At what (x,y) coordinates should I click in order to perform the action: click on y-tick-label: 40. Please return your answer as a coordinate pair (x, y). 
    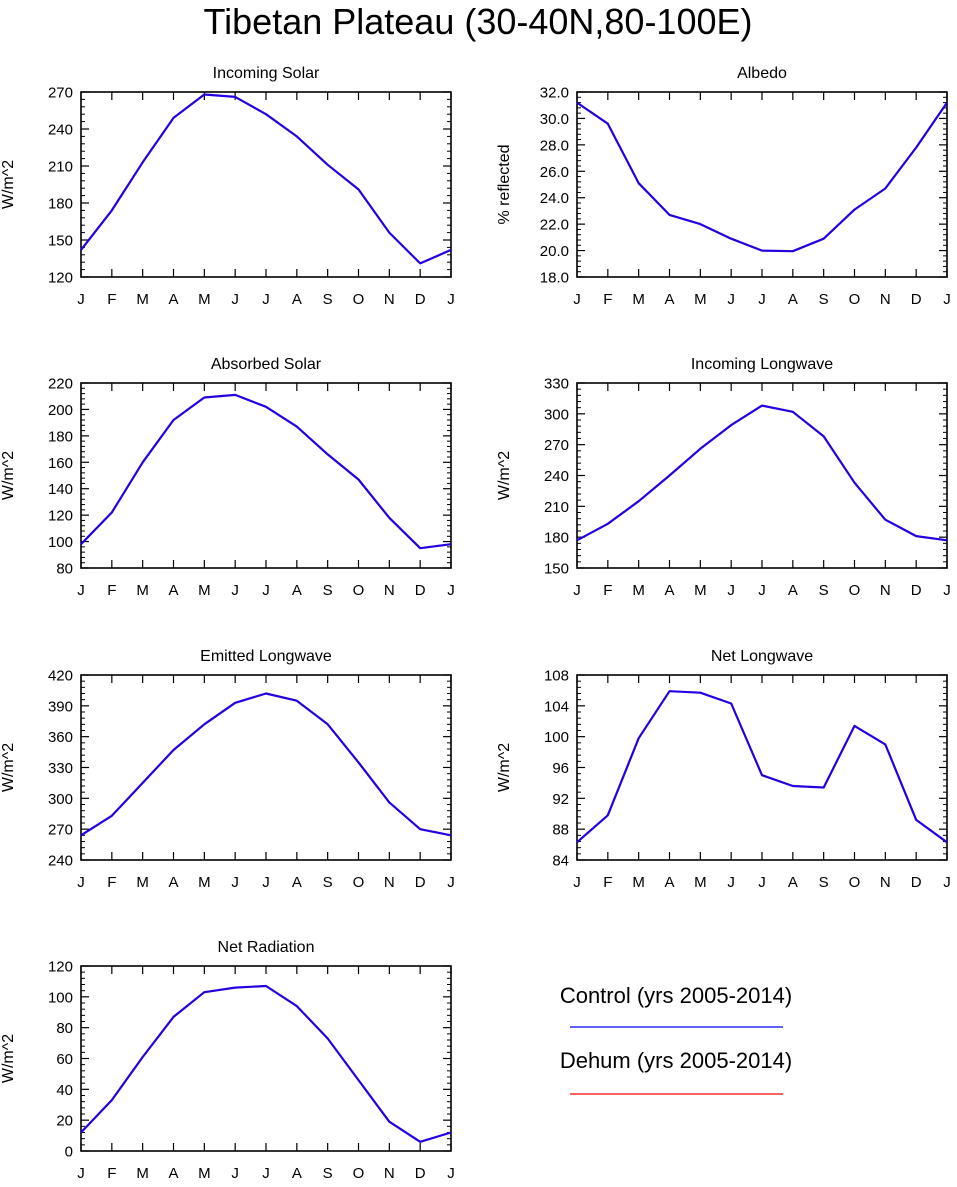
    Looking at the image, I should click on (64, 1090).